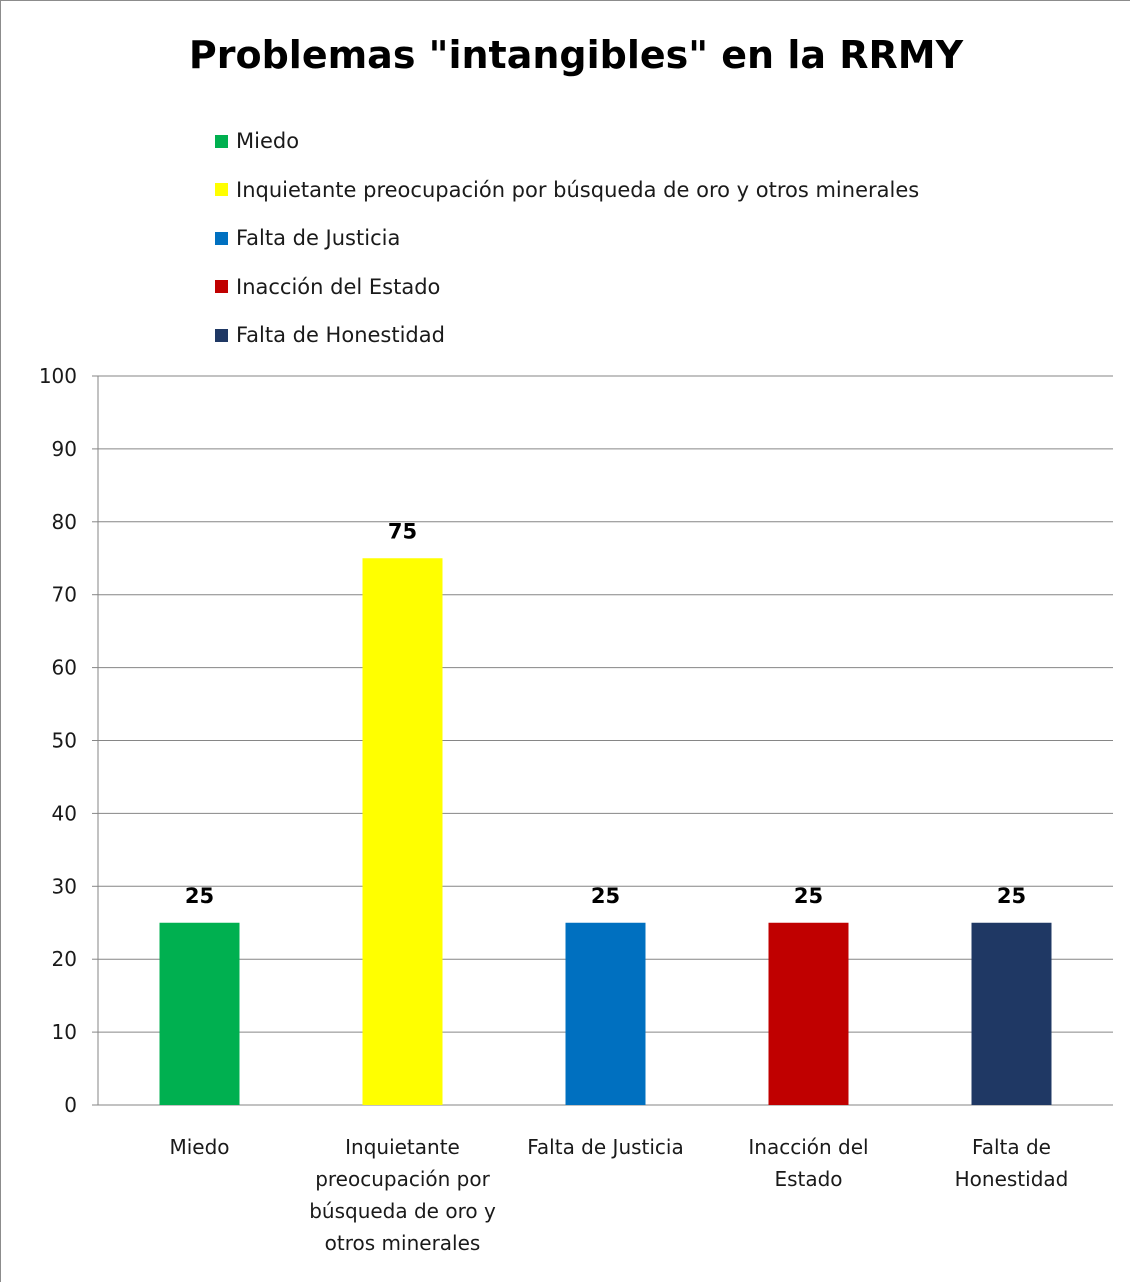 The width and height of the screenshot is (1130, 1283). Describe the element at coordinates (64, 522) in the screenshot. I see `y-tick-label: 80` at that location.